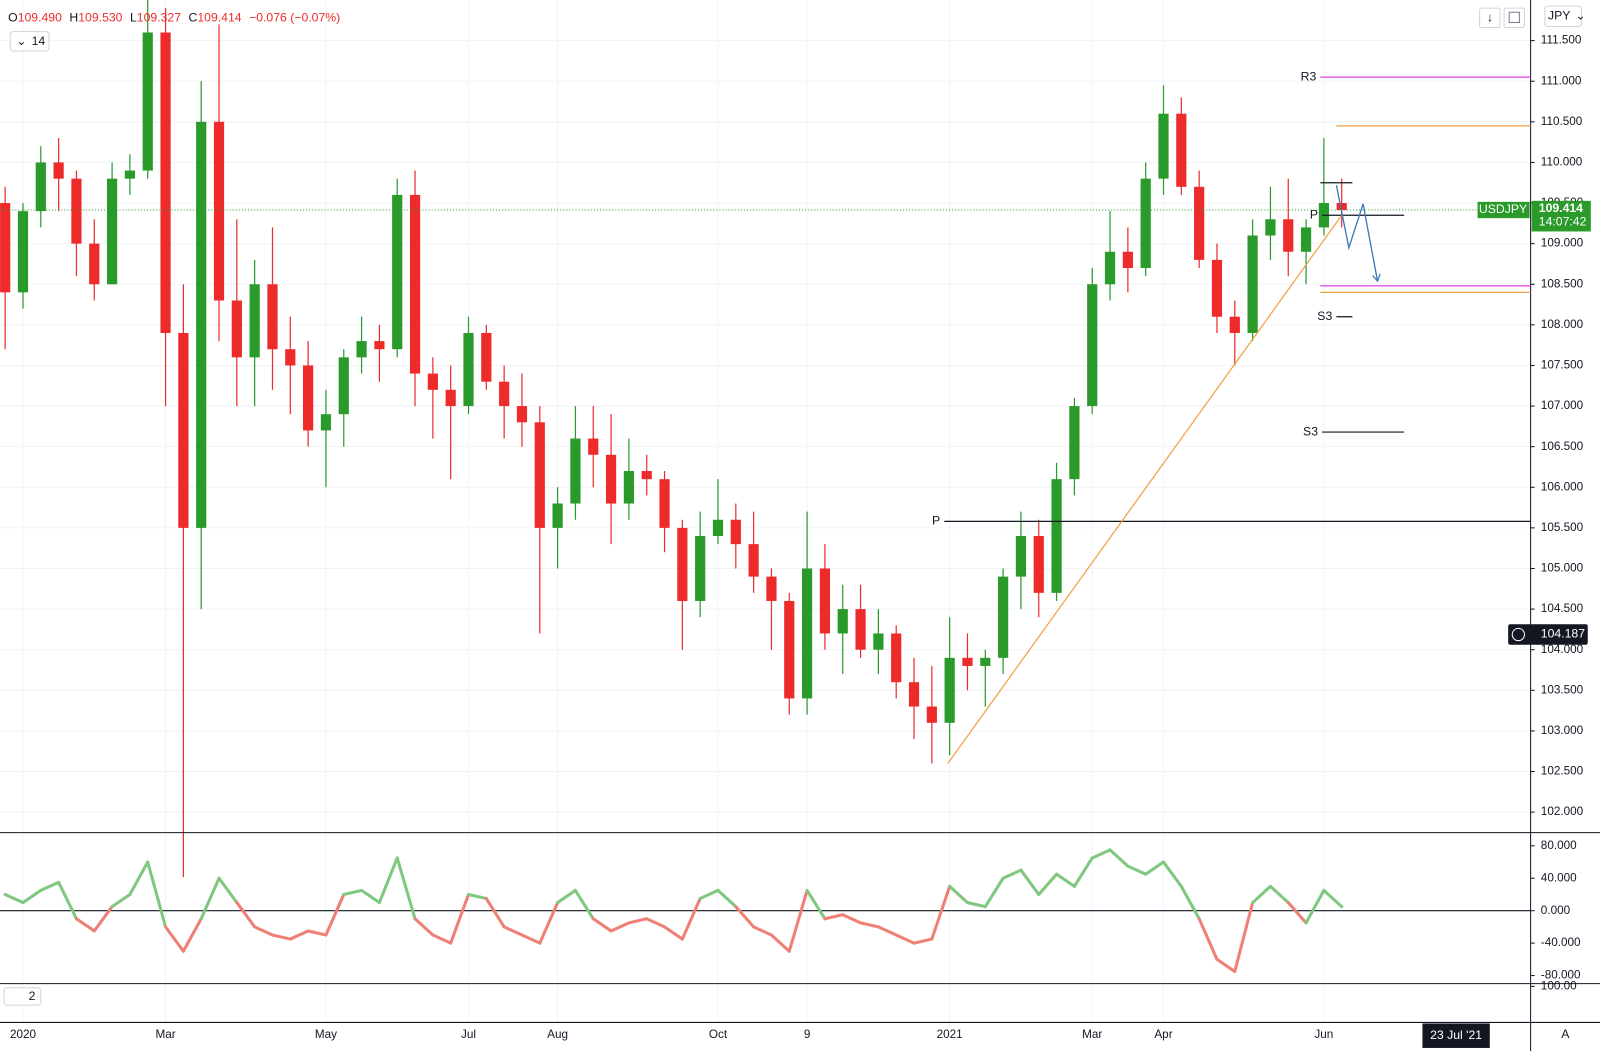 This screenshot has width=1600, height=1051. I want to click on scroll-button, so click(1490, 18).